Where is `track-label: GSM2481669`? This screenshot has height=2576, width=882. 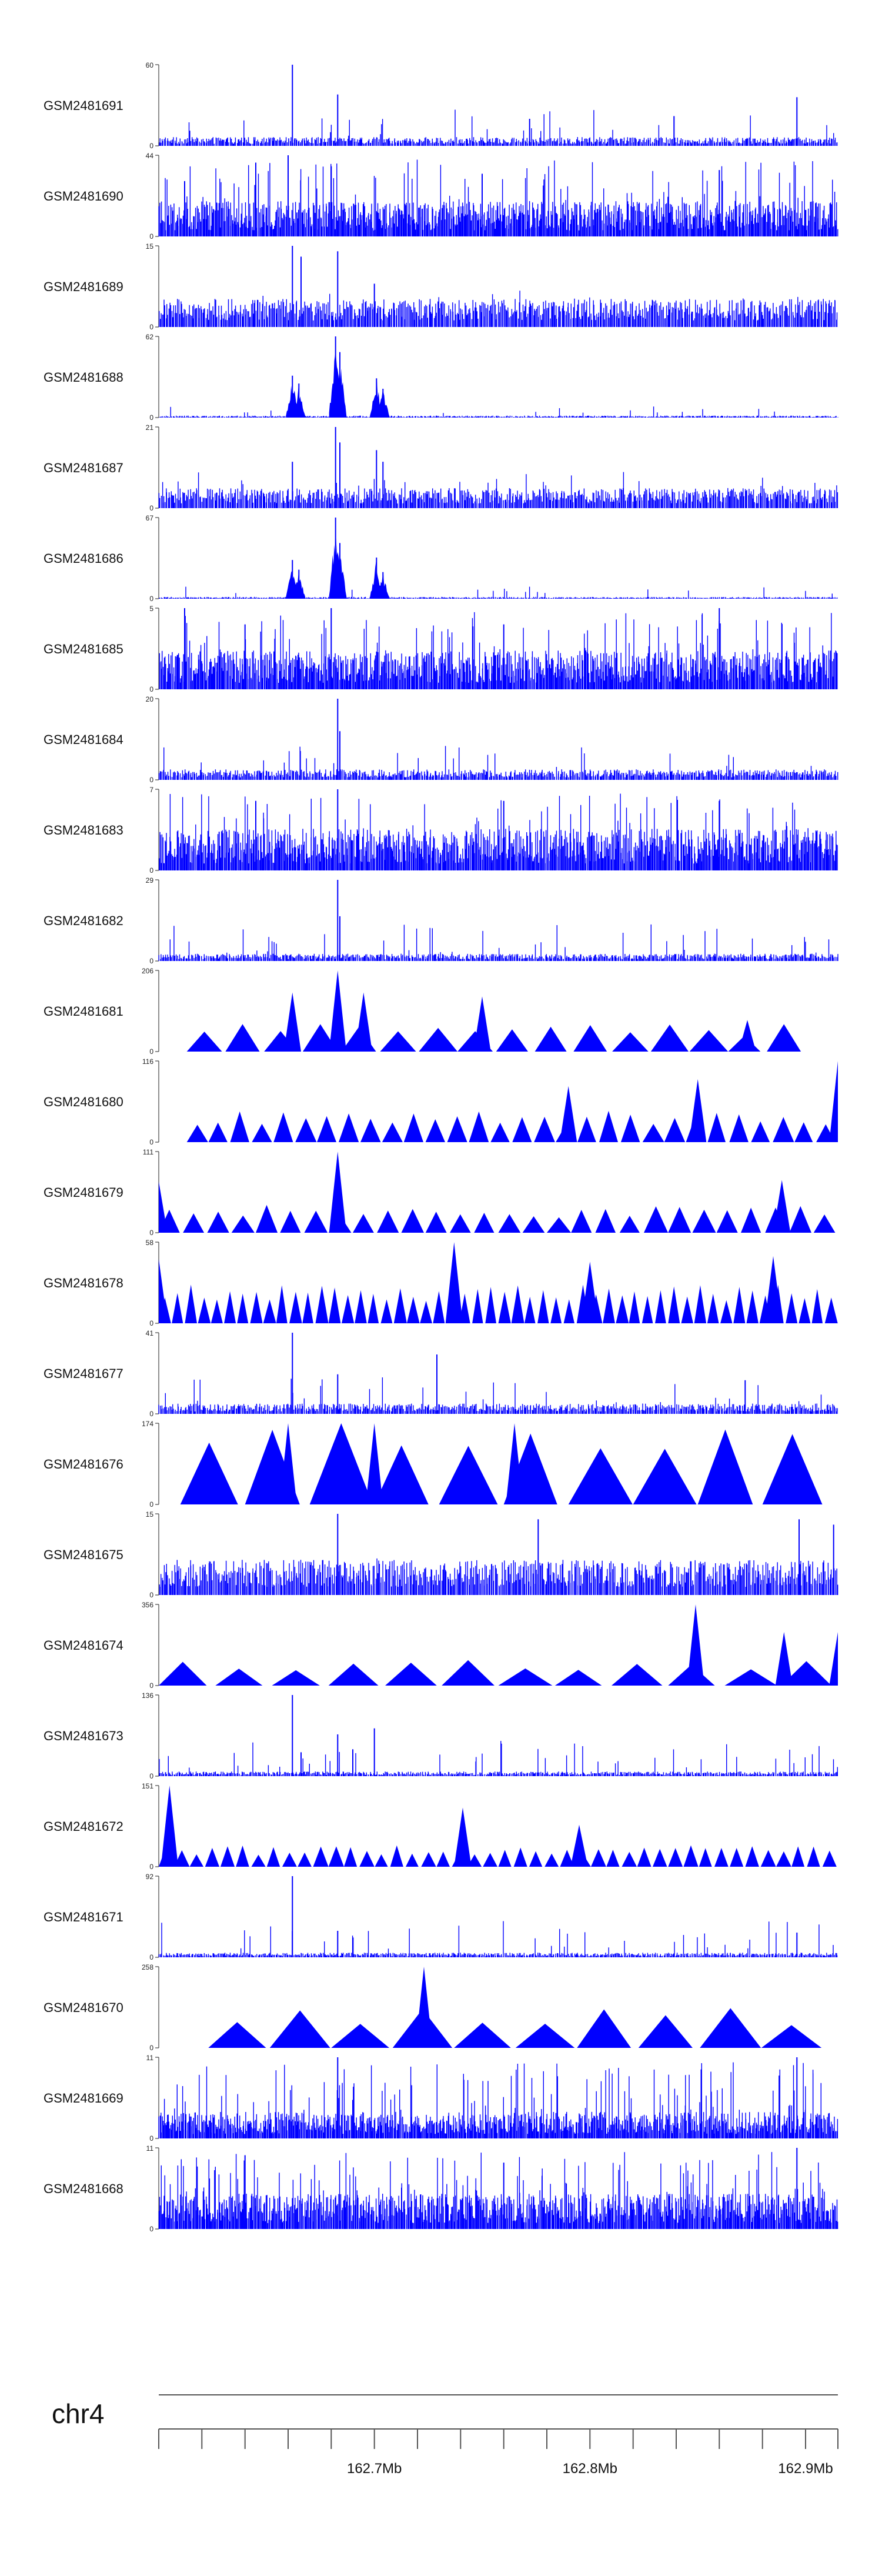
track-label: GSM2481669 is located at coordinates (83, 2098).